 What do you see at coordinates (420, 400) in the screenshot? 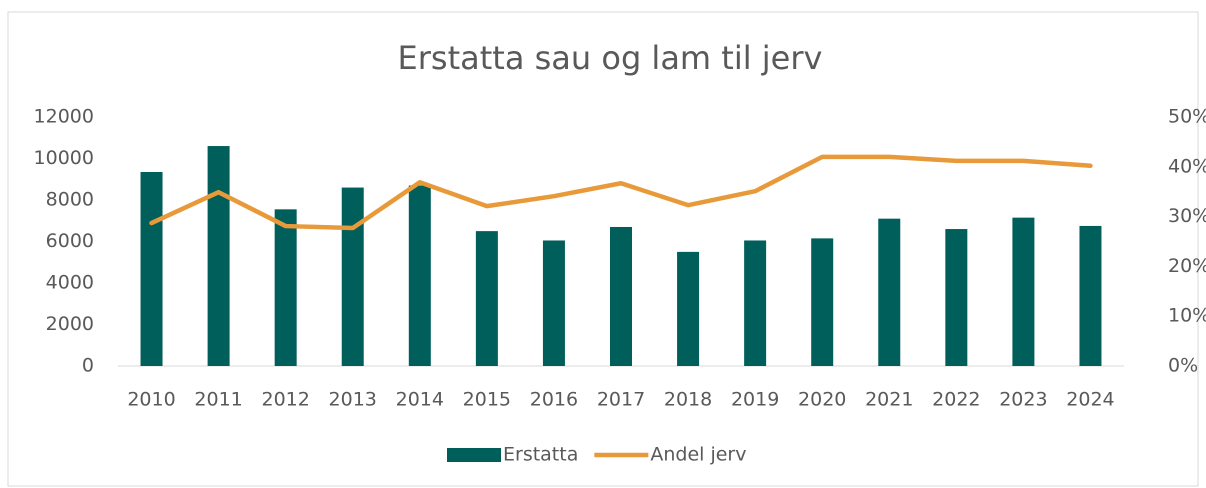
I see `x-tick-label: 2014` at bounding box center [420, 400].